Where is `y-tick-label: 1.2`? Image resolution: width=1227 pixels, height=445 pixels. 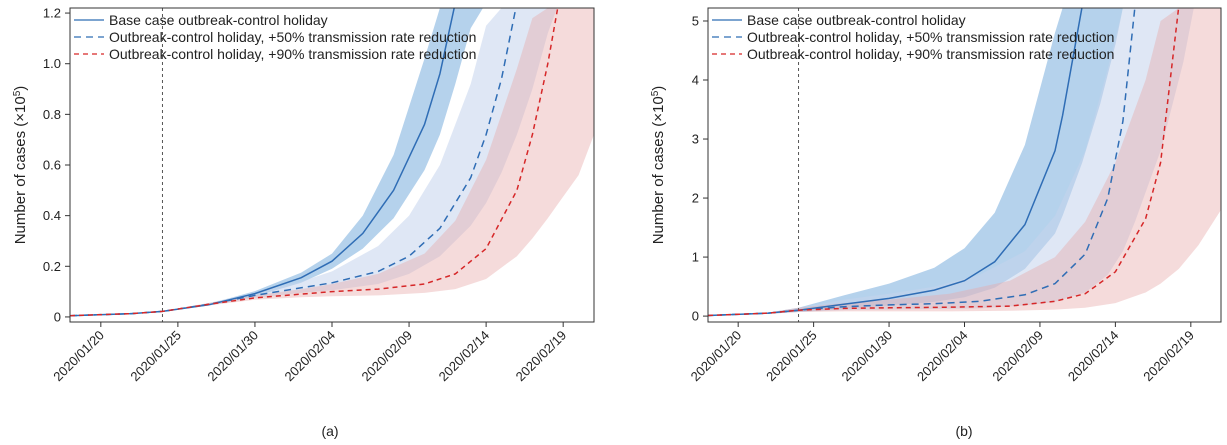 y-tick-label: 1.2 is located at coordinates (52, 13).